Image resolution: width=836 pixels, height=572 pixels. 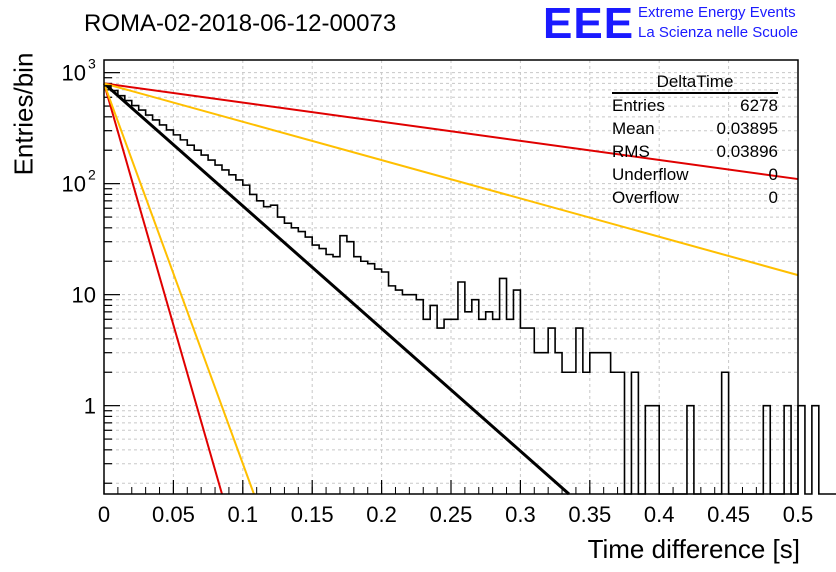 What do you see at coordinates (243, 514) in the screenshot?
I see `x-tick-label: 0.1` at bounding box center [243, 514].